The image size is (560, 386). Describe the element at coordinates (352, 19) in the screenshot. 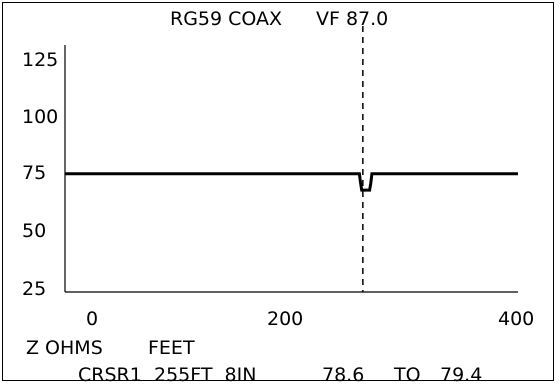

I see `velocity-factor-label: VF 87.0` at that location.